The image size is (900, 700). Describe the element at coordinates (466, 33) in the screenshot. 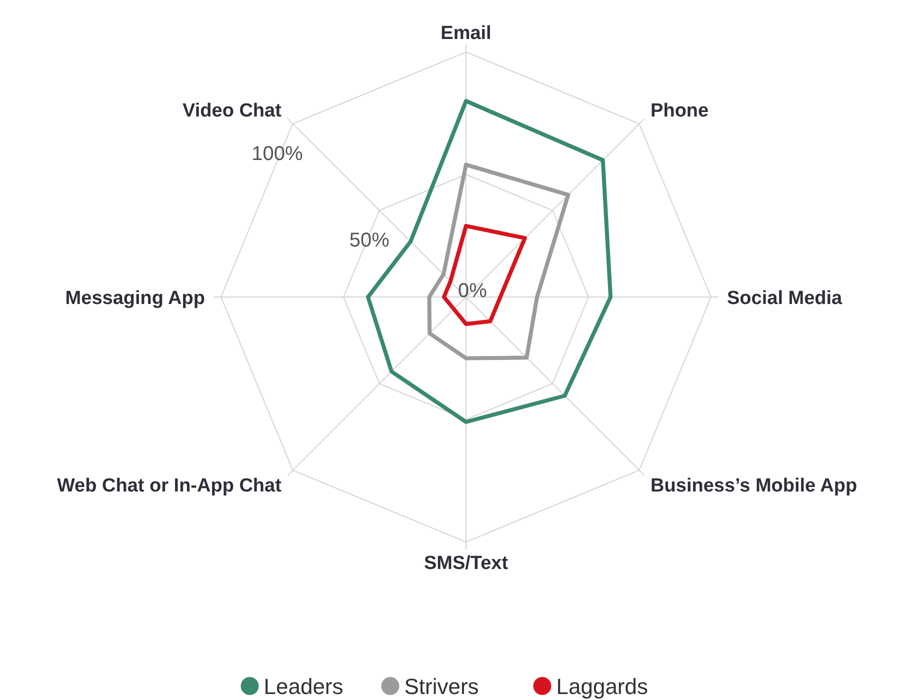

I see `spoke-label: Email` at that location.